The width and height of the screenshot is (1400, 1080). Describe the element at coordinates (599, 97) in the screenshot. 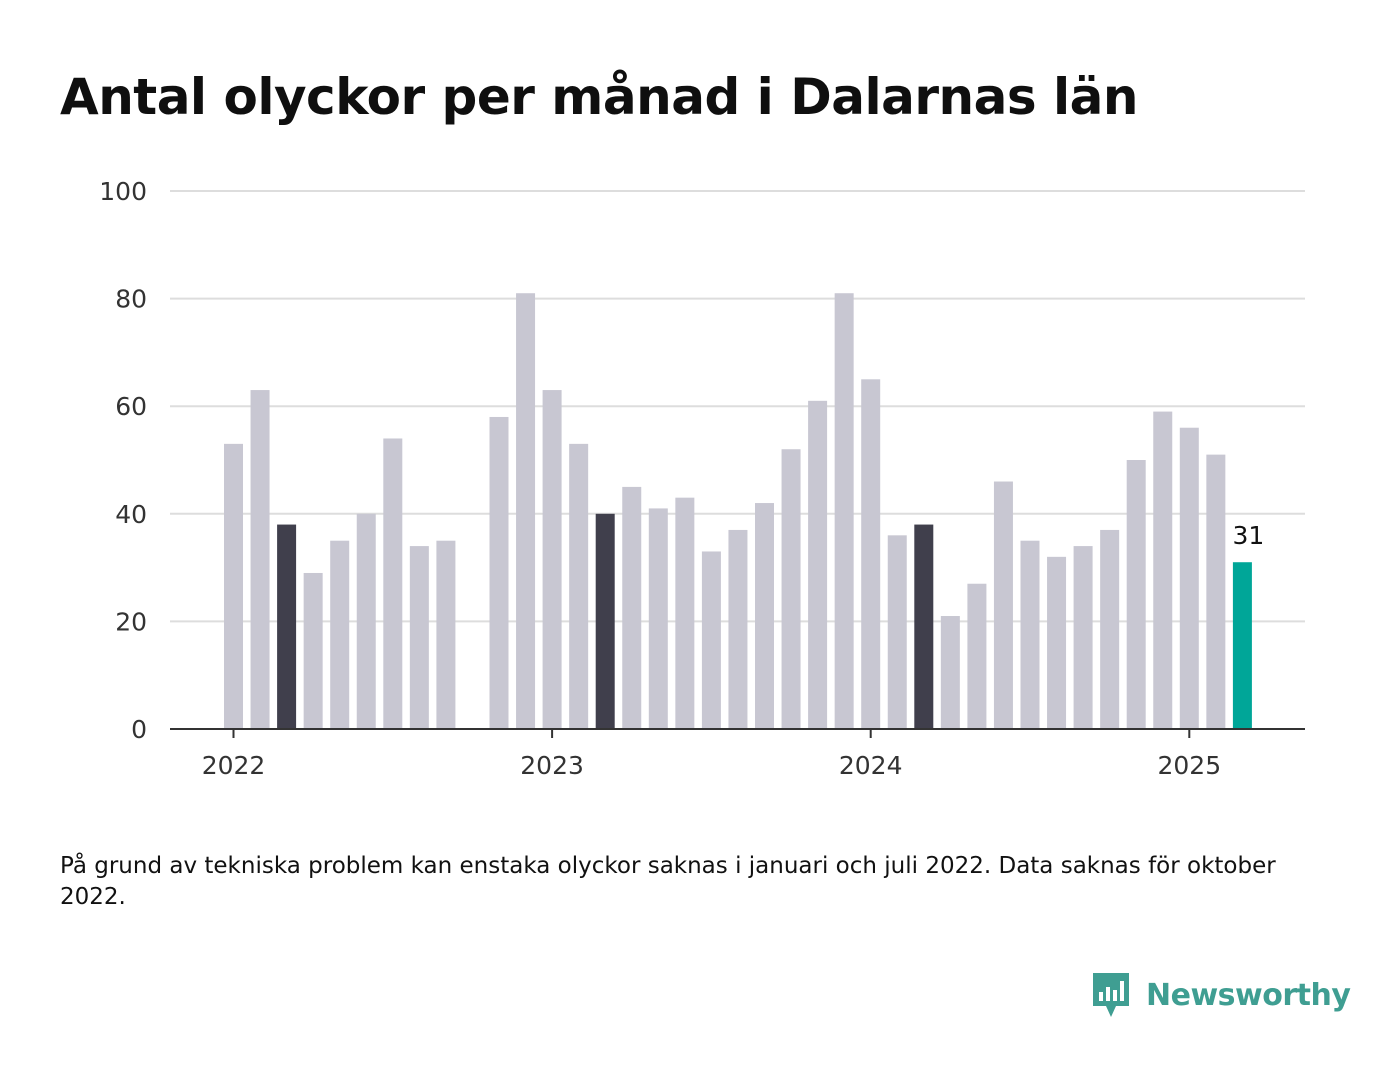

I see `chart-title: Antal olyckor per månad i Dalarnas län` at that location.